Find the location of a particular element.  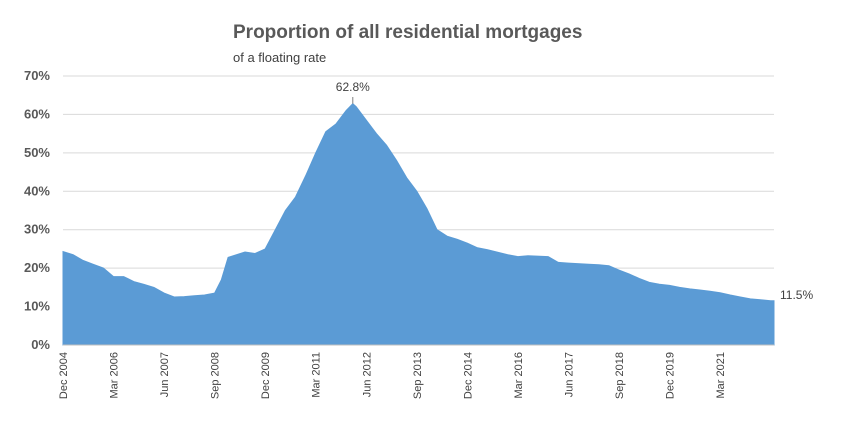

y-tick-label: 0% is located at coordinates (40, 344).